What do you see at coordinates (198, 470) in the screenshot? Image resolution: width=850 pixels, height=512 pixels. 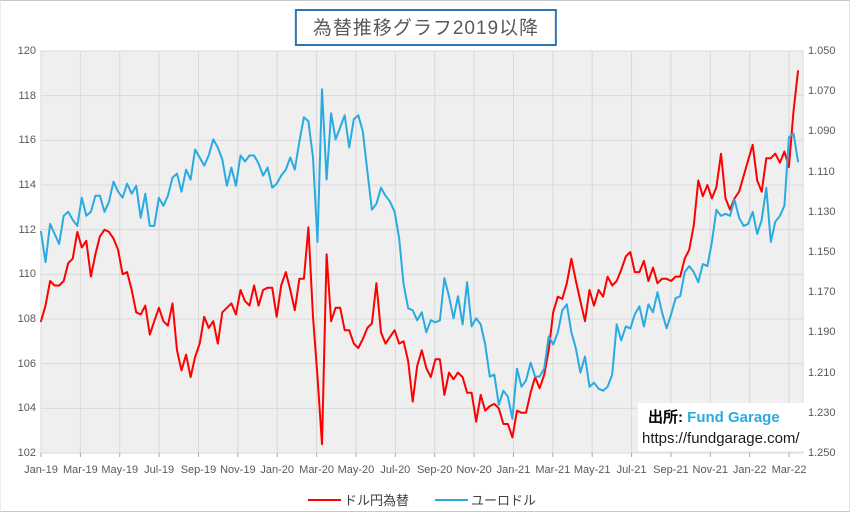 I see `x-axis-label: Sep-19` at bounding box center [198, 470].